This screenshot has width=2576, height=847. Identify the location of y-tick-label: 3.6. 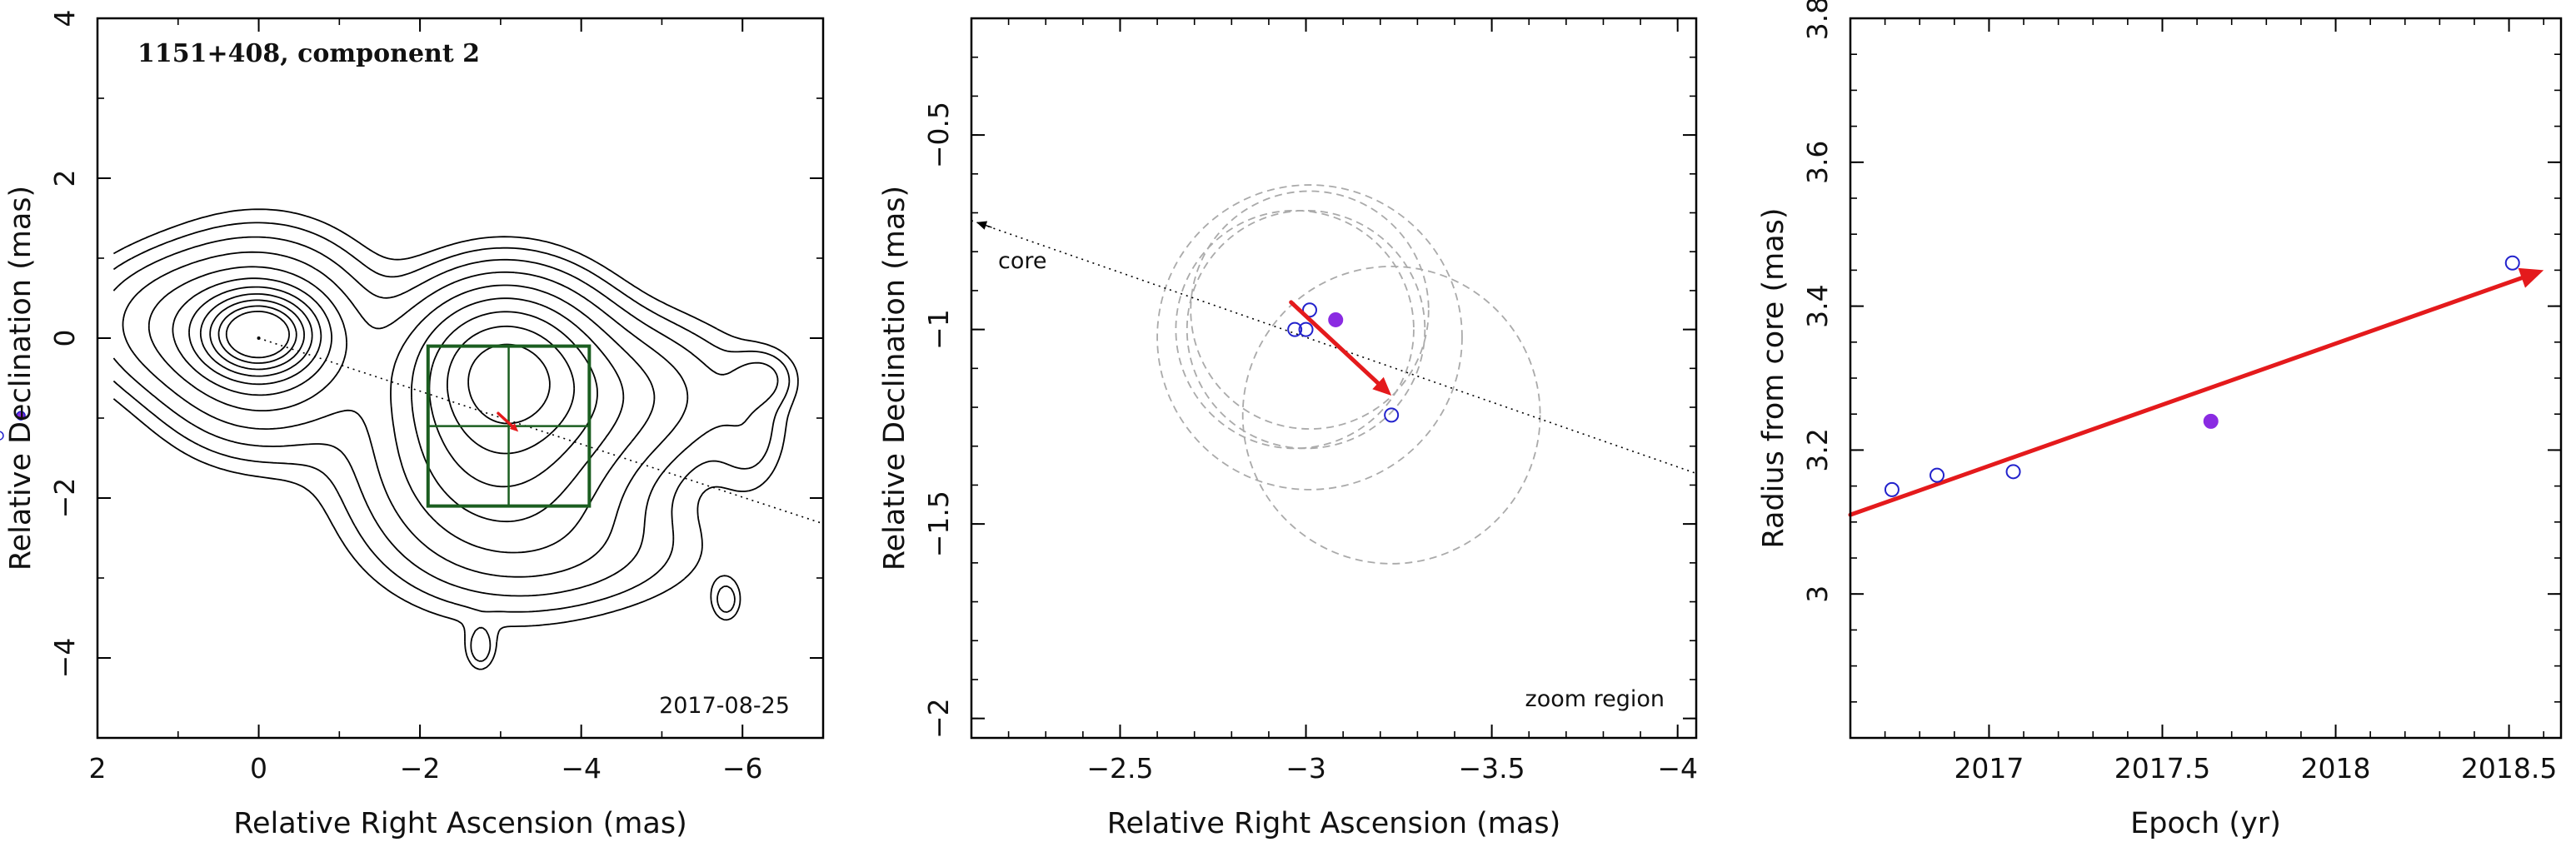
(1817, 162).